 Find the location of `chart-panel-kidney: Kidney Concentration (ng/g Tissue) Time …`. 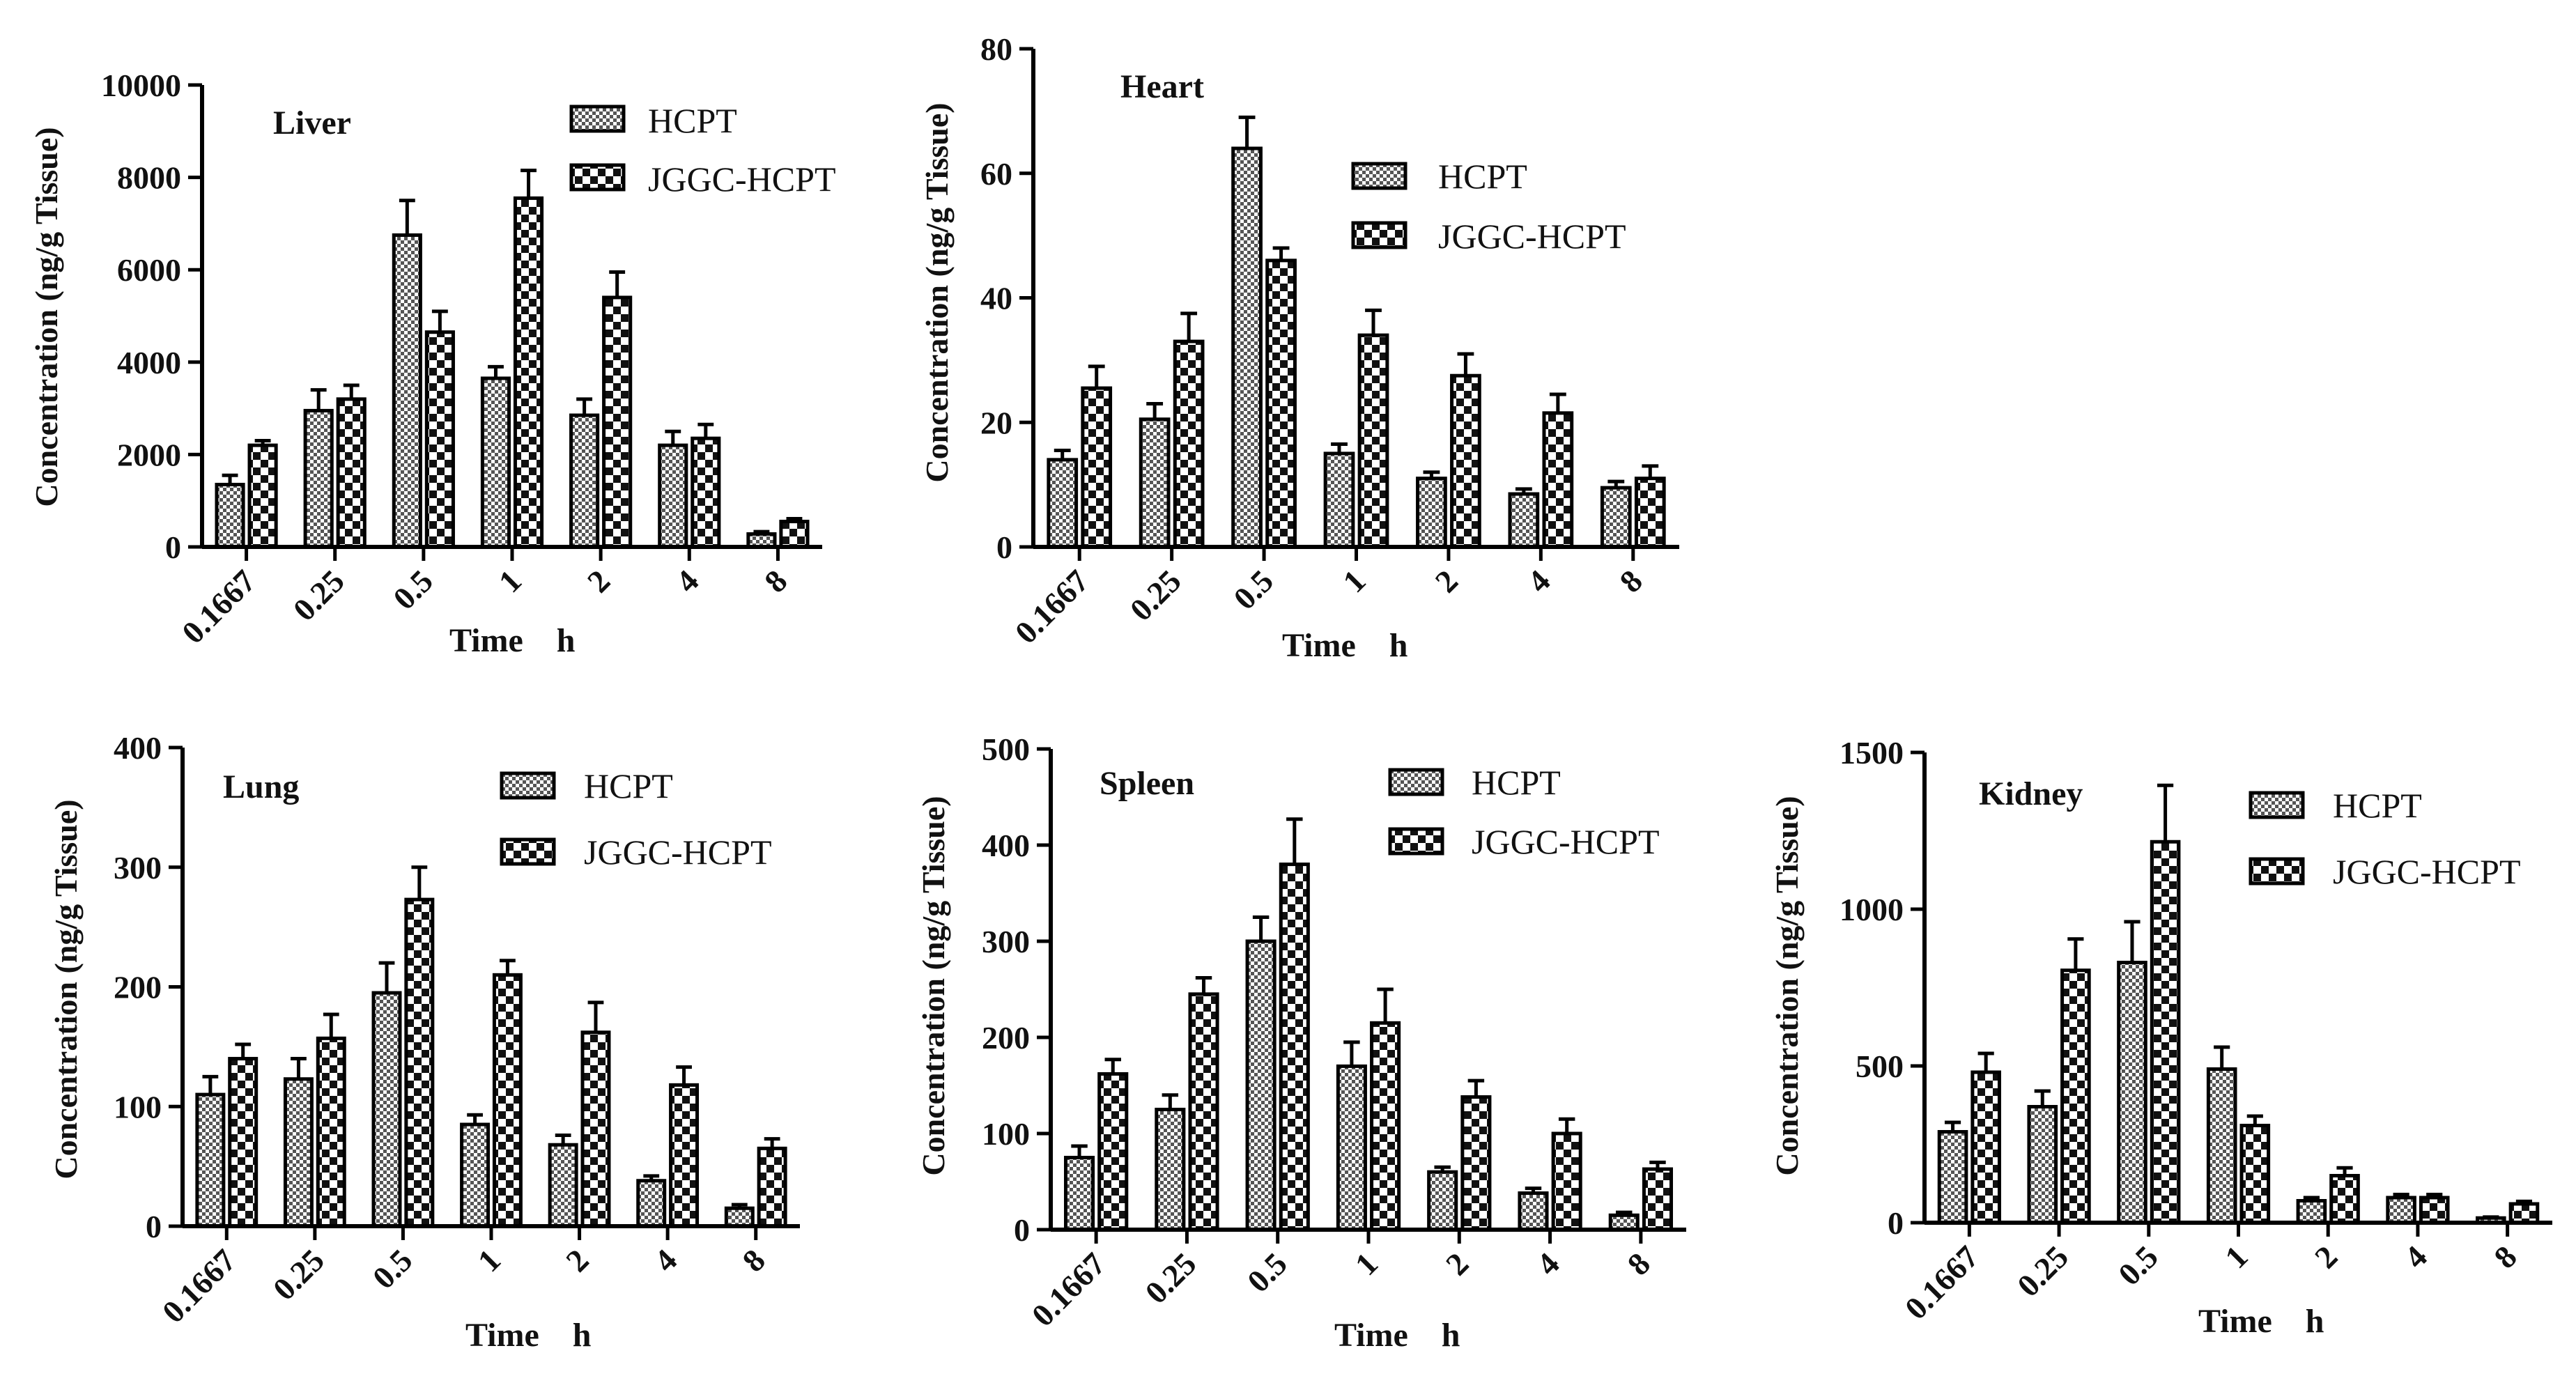

chart-panel-kidney: Kidney Concentration (ng/g Tissue) Time … is located at coordinates (2160, 1037).